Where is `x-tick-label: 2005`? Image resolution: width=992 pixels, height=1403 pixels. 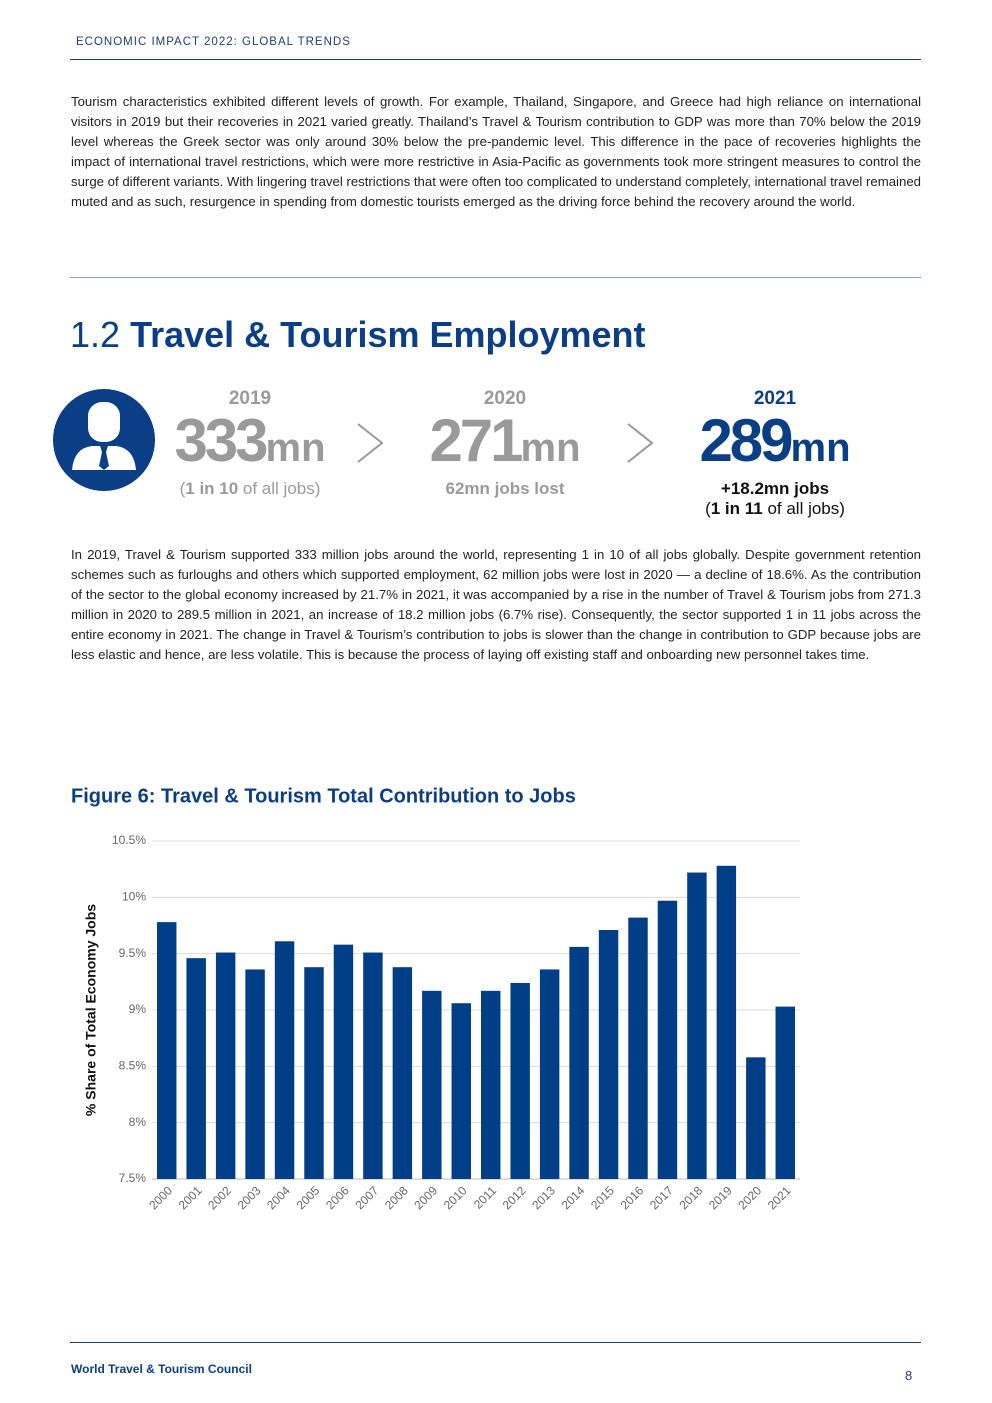
x-tick-label: 2005 is located at coordinates (308, 1197).